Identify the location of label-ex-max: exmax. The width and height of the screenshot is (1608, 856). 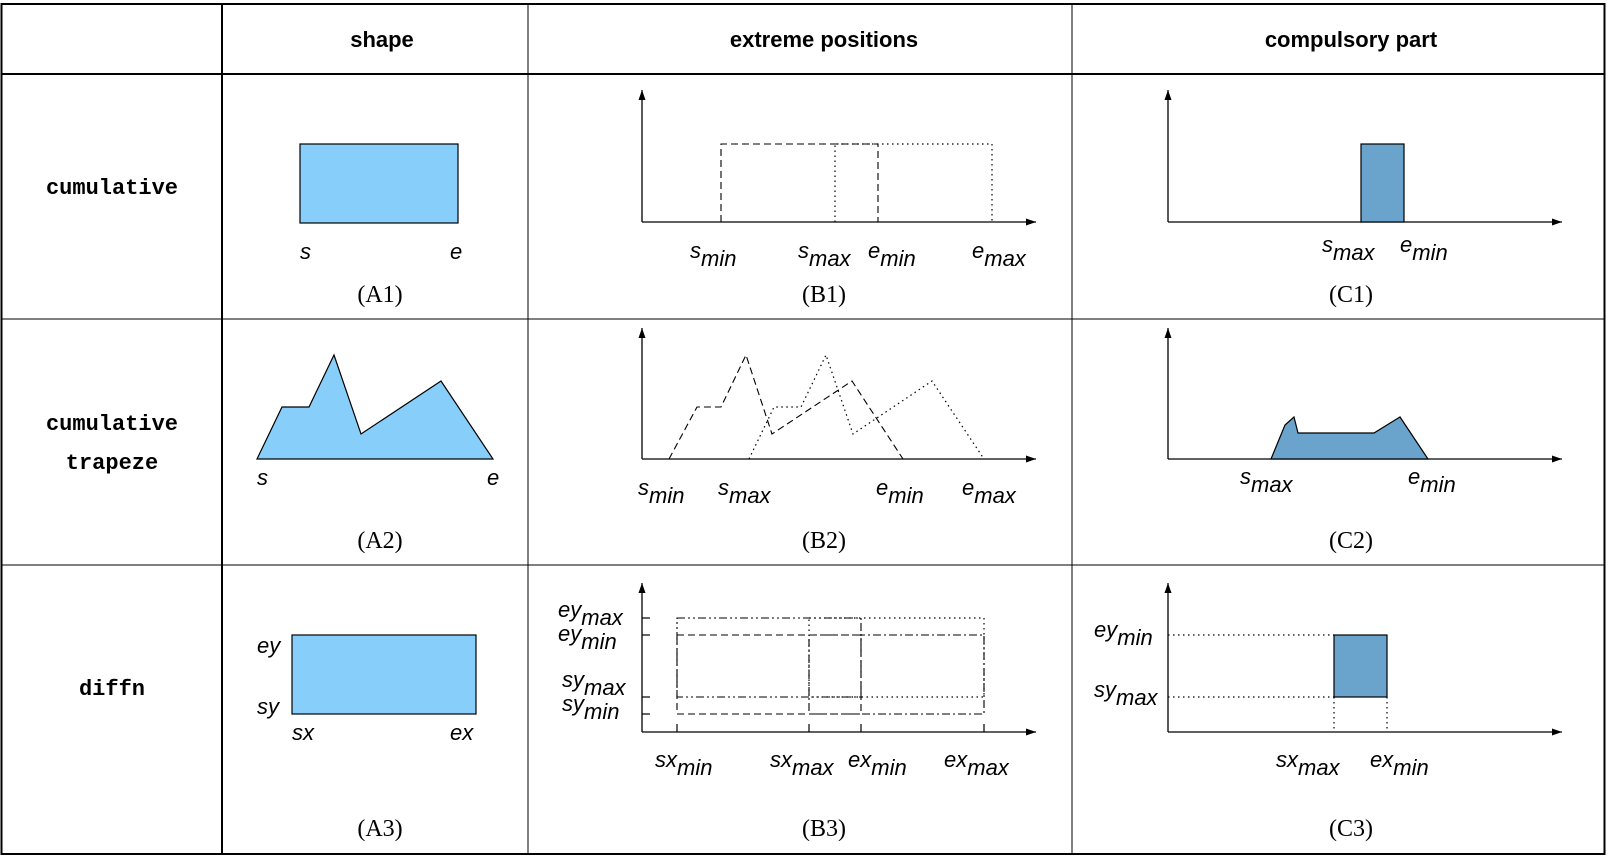
(977, 763).